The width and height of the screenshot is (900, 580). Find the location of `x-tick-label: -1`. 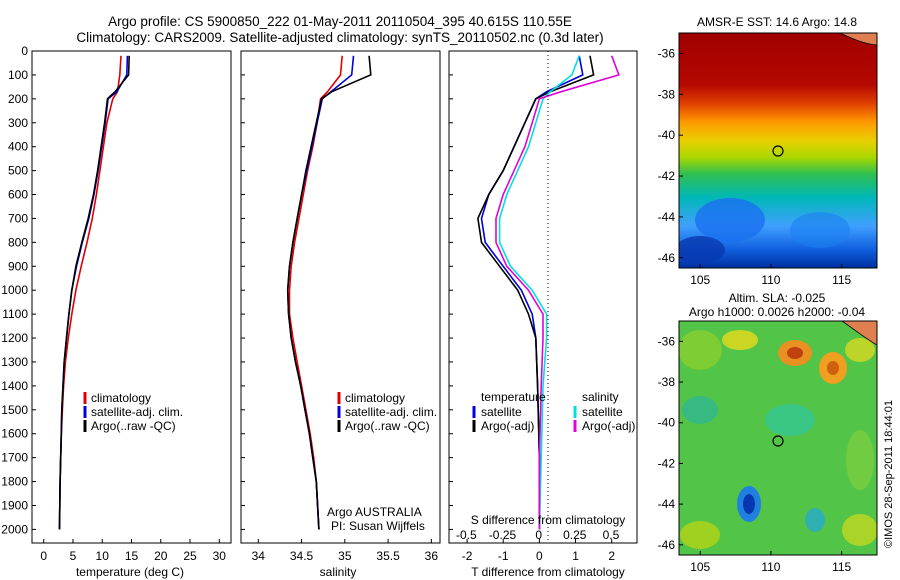

x-tick-label: -1 is located at coordinates (503, 556).